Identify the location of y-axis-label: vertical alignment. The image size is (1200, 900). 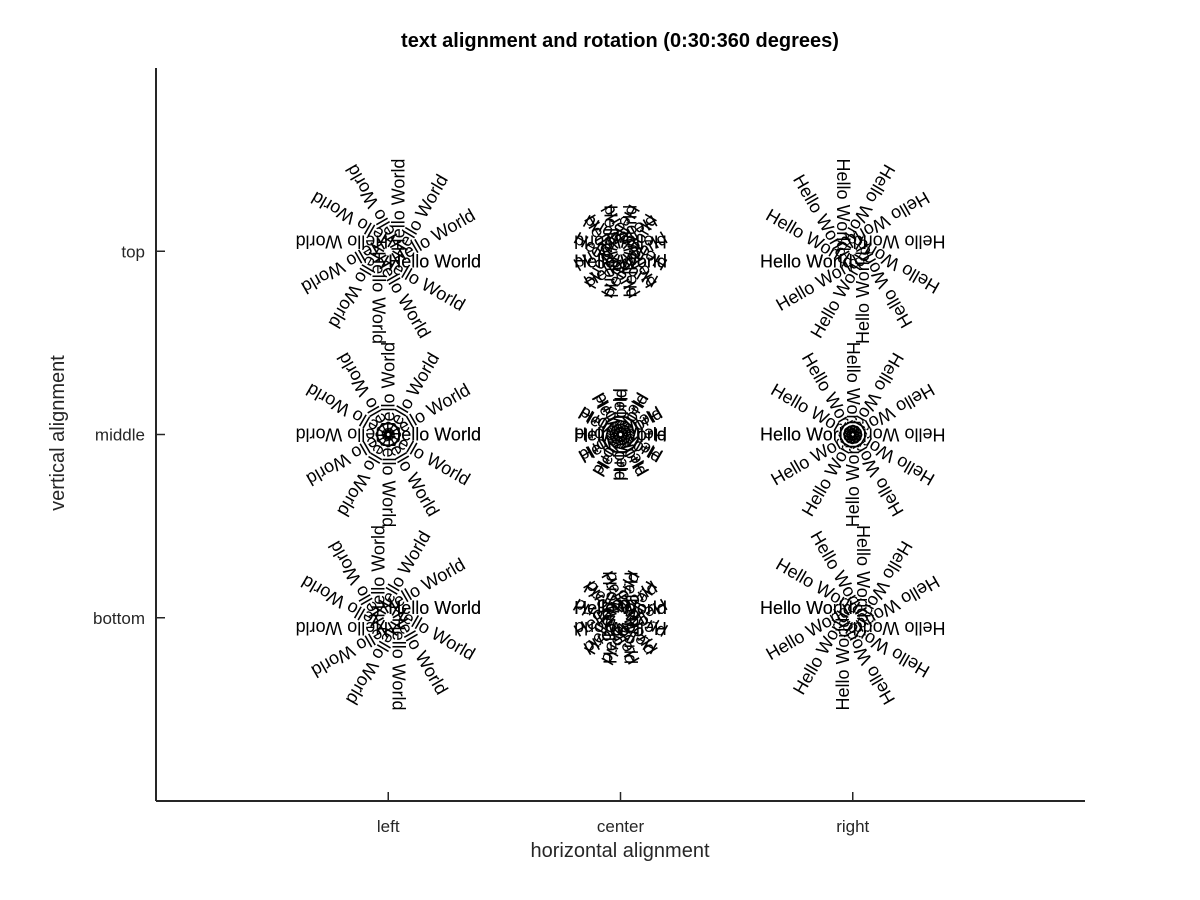
(58, 433).